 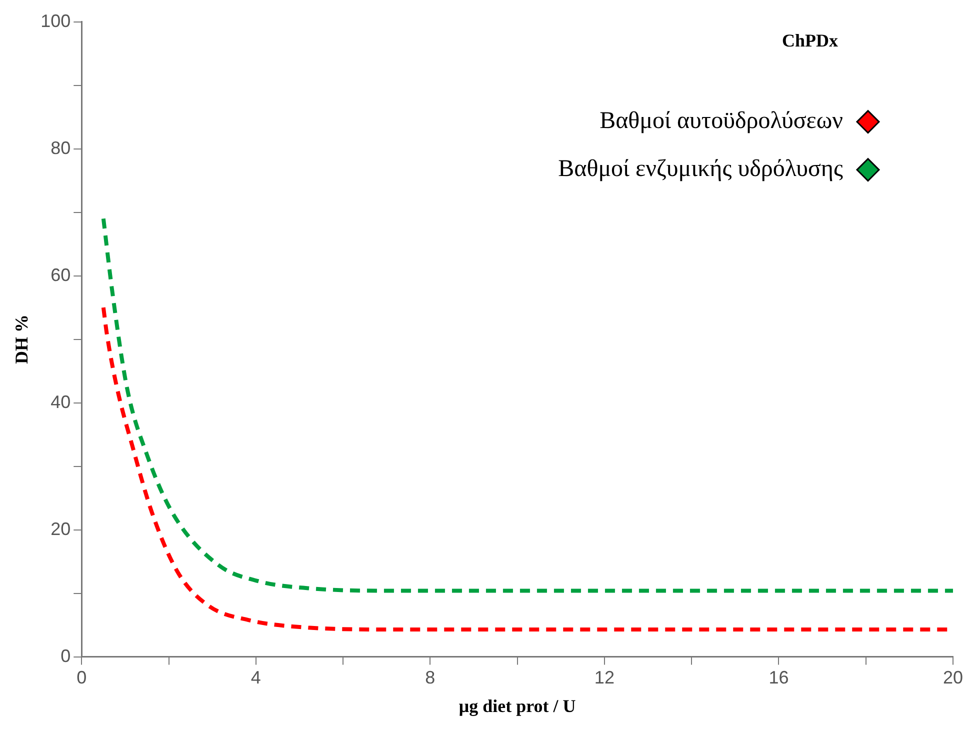 I want to click on x-tick-label: 20, so click(x=953, y=678).